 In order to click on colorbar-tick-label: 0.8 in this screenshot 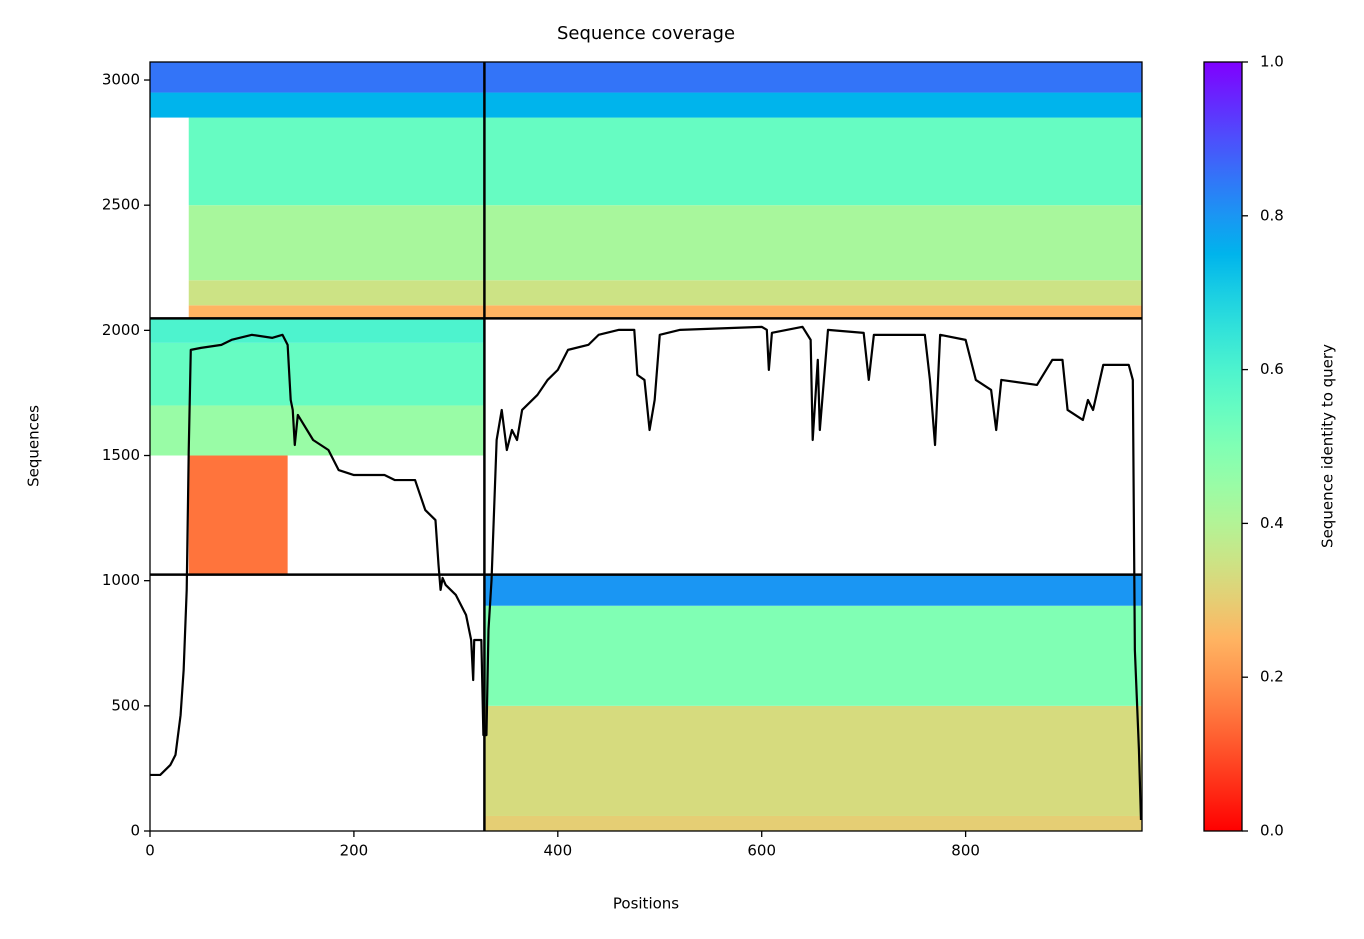, I will do `click(1272, 215)`.